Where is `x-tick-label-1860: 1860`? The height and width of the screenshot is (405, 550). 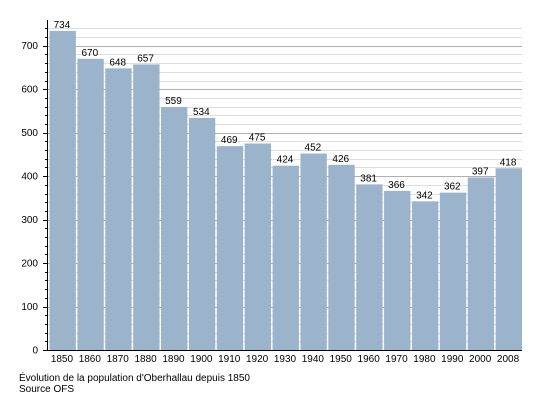 x-tick-label-1860: 1860 is located at coordinates (90, 359).